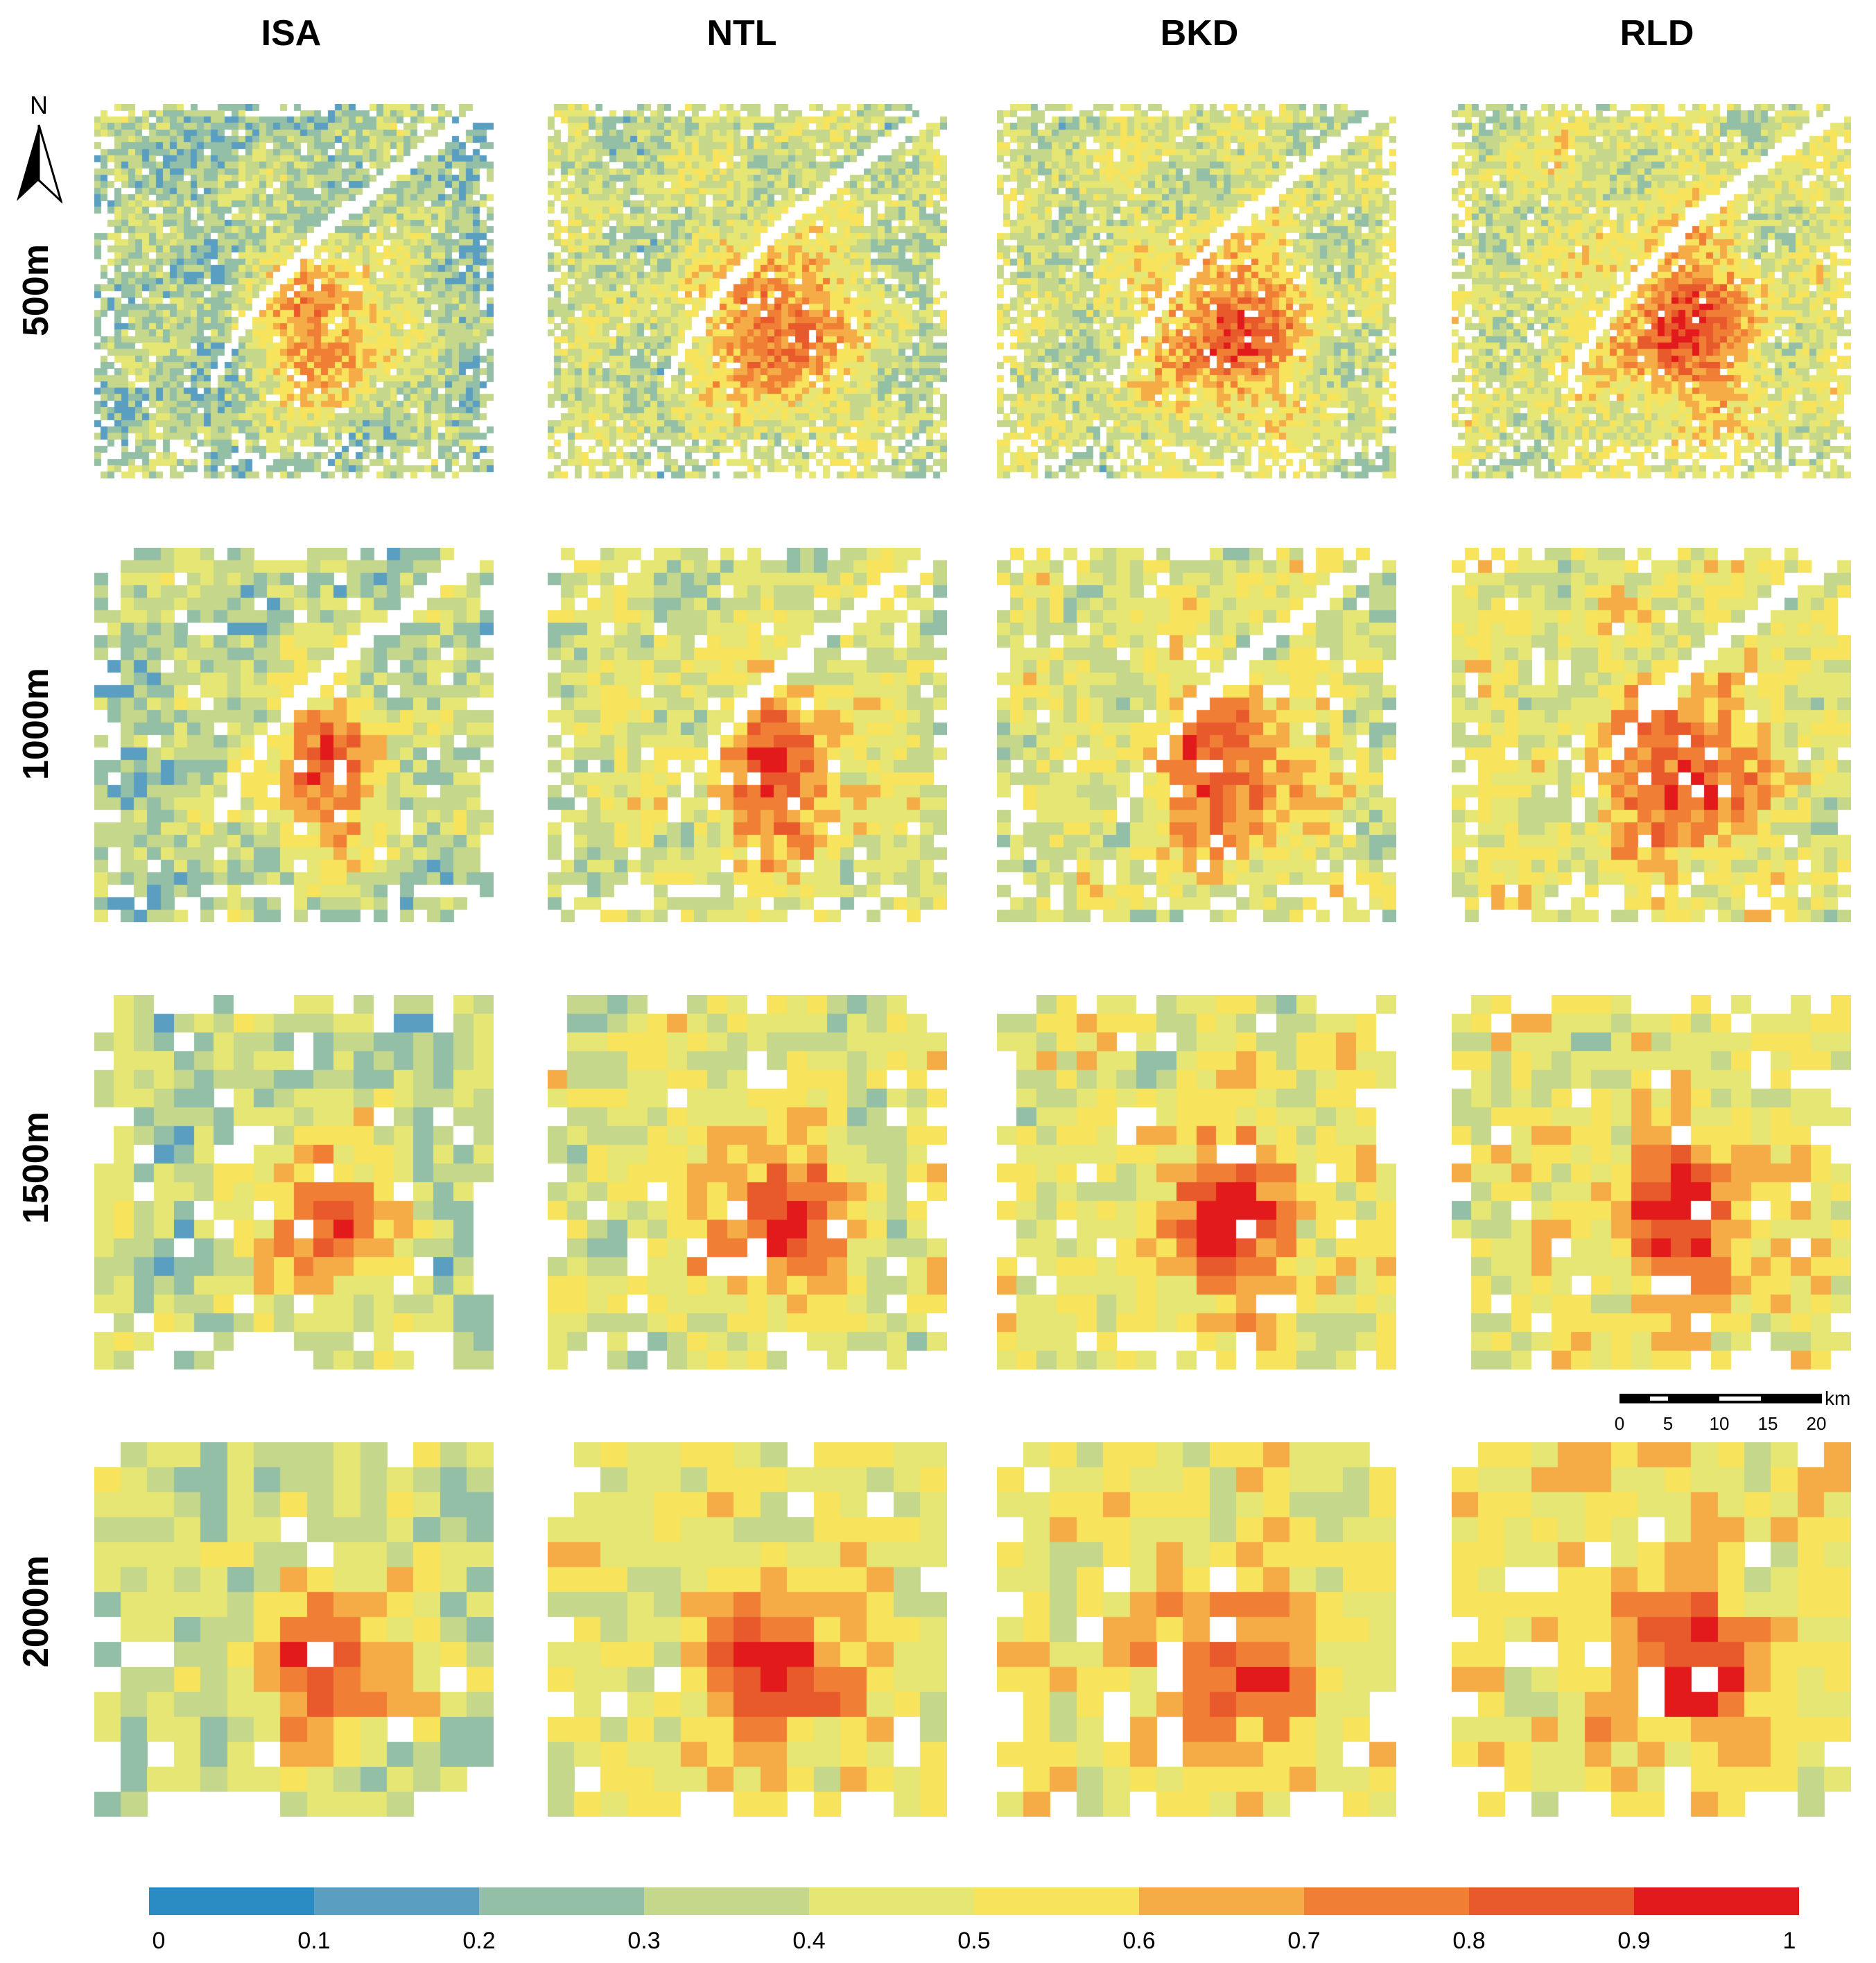  I want to click on legend-label: 0.1, so click(313, 1941).